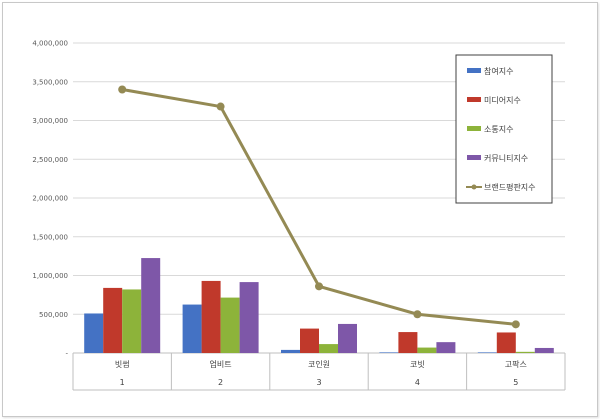  I want to click on x-category-label: 업비트, so click(221, 364).